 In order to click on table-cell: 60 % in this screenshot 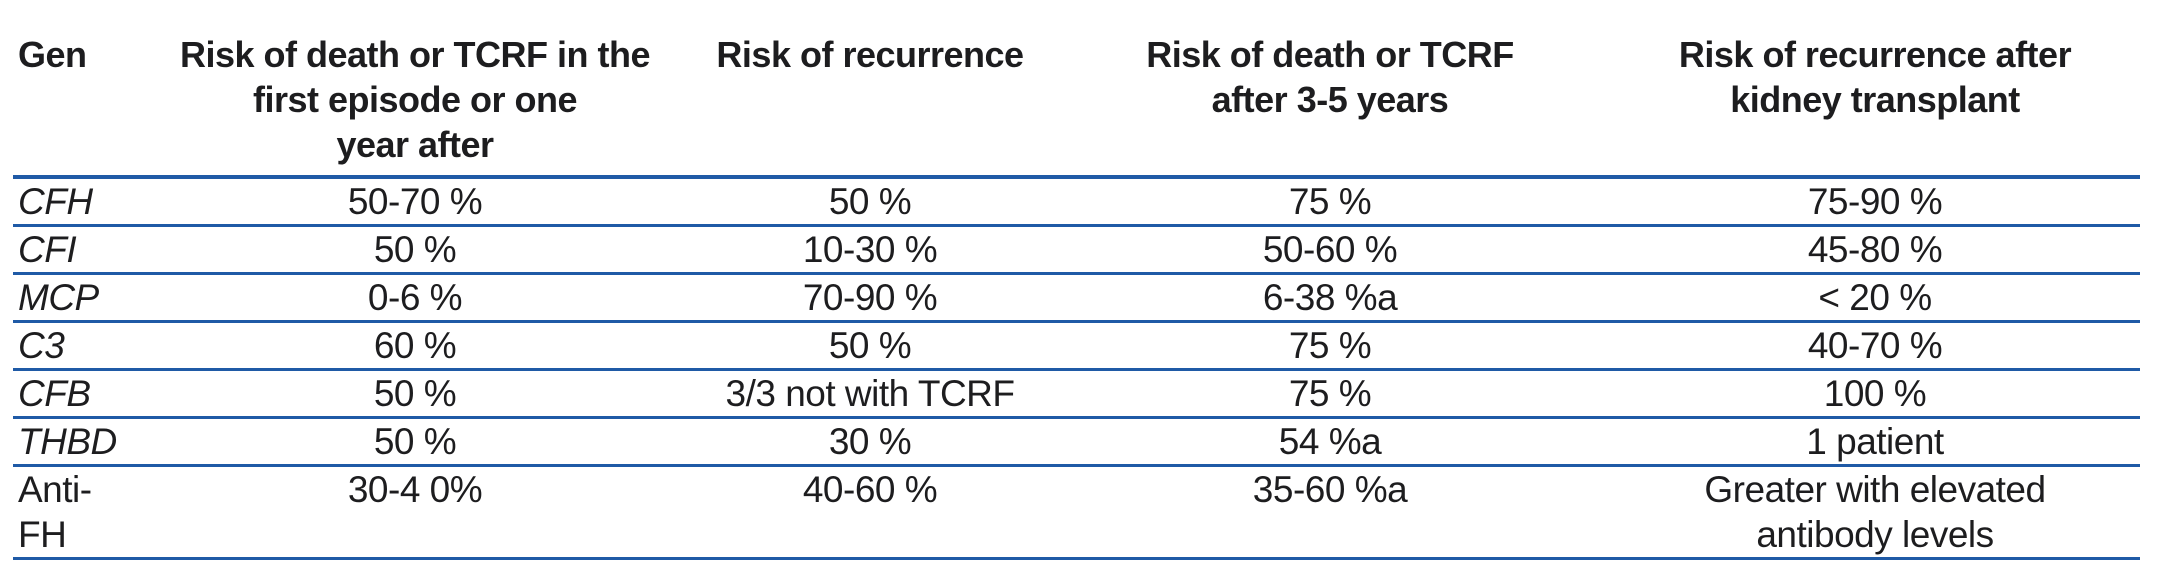, I will do `click(415, 346)`.